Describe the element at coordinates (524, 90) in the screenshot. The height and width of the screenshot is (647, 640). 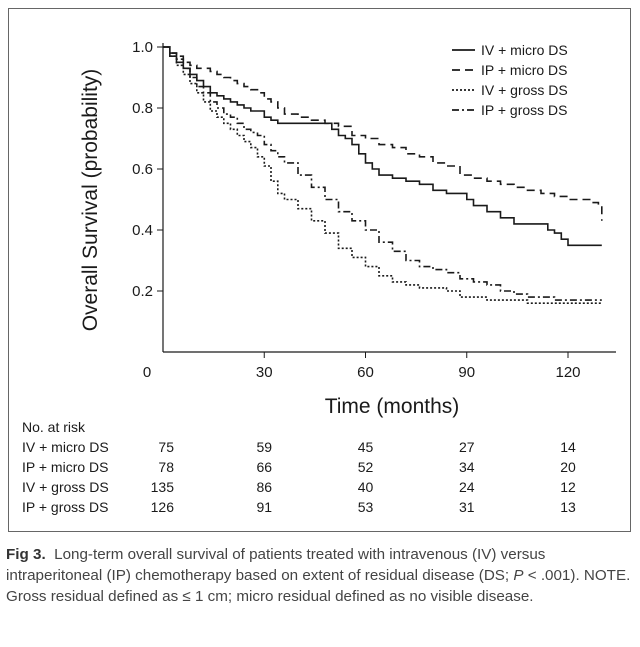
I see `legend-label-3: IV + gross DS` at that location.